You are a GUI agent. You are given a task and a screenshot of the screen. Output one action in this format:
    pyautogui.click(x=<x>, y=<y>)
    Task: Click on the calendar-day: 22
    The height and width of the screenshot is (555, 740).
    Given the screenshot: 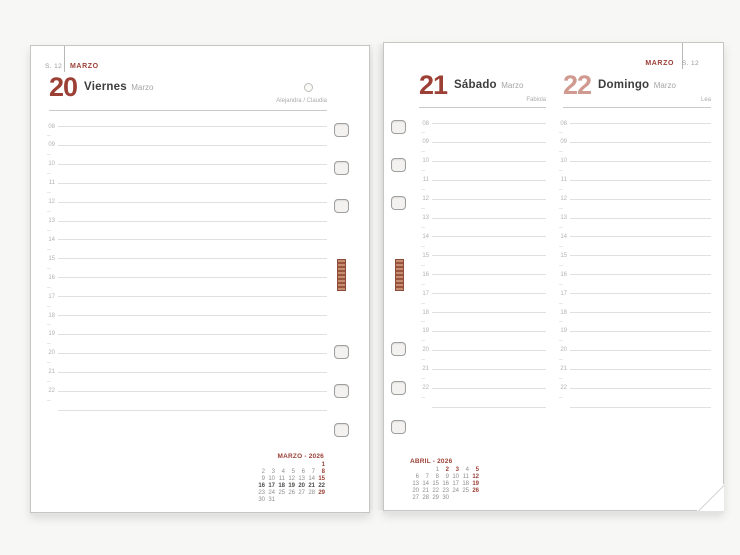 What is the action you would take?
    pyautogui.click(x=321, y=486)
    